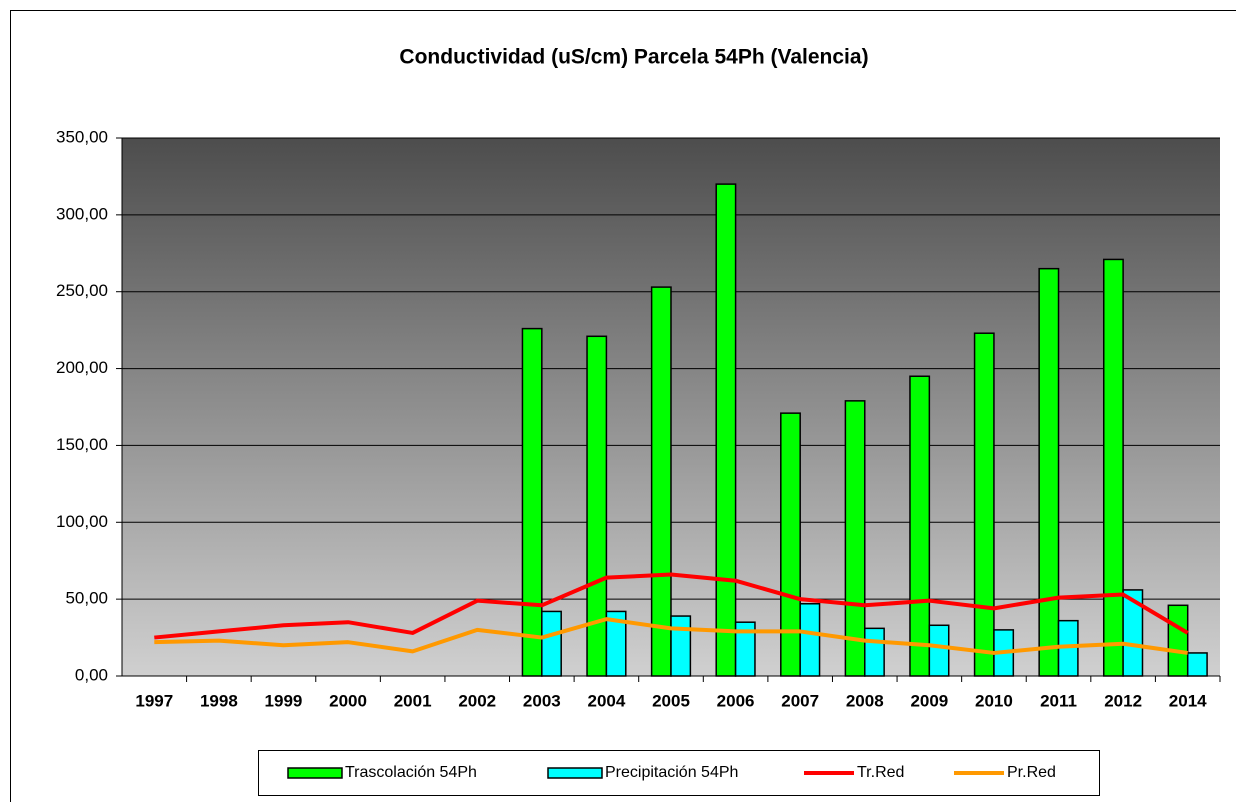  I want to click on x-tick-label: 2014, so click(1188, 700).